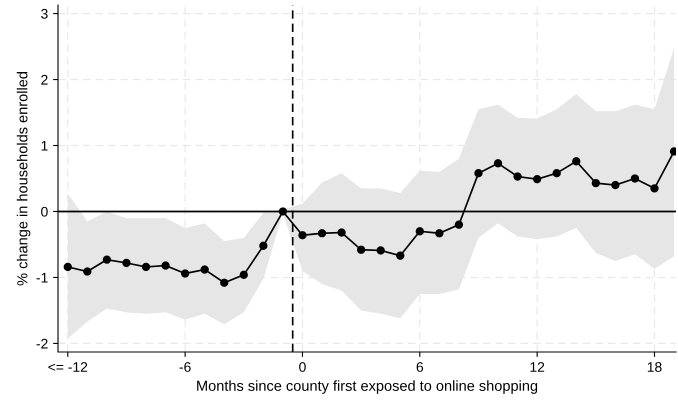  What do you see at coordinates (655, 367) in the screenshot?
I see `x-tick-label: 18` at bounding box center [655, 367].